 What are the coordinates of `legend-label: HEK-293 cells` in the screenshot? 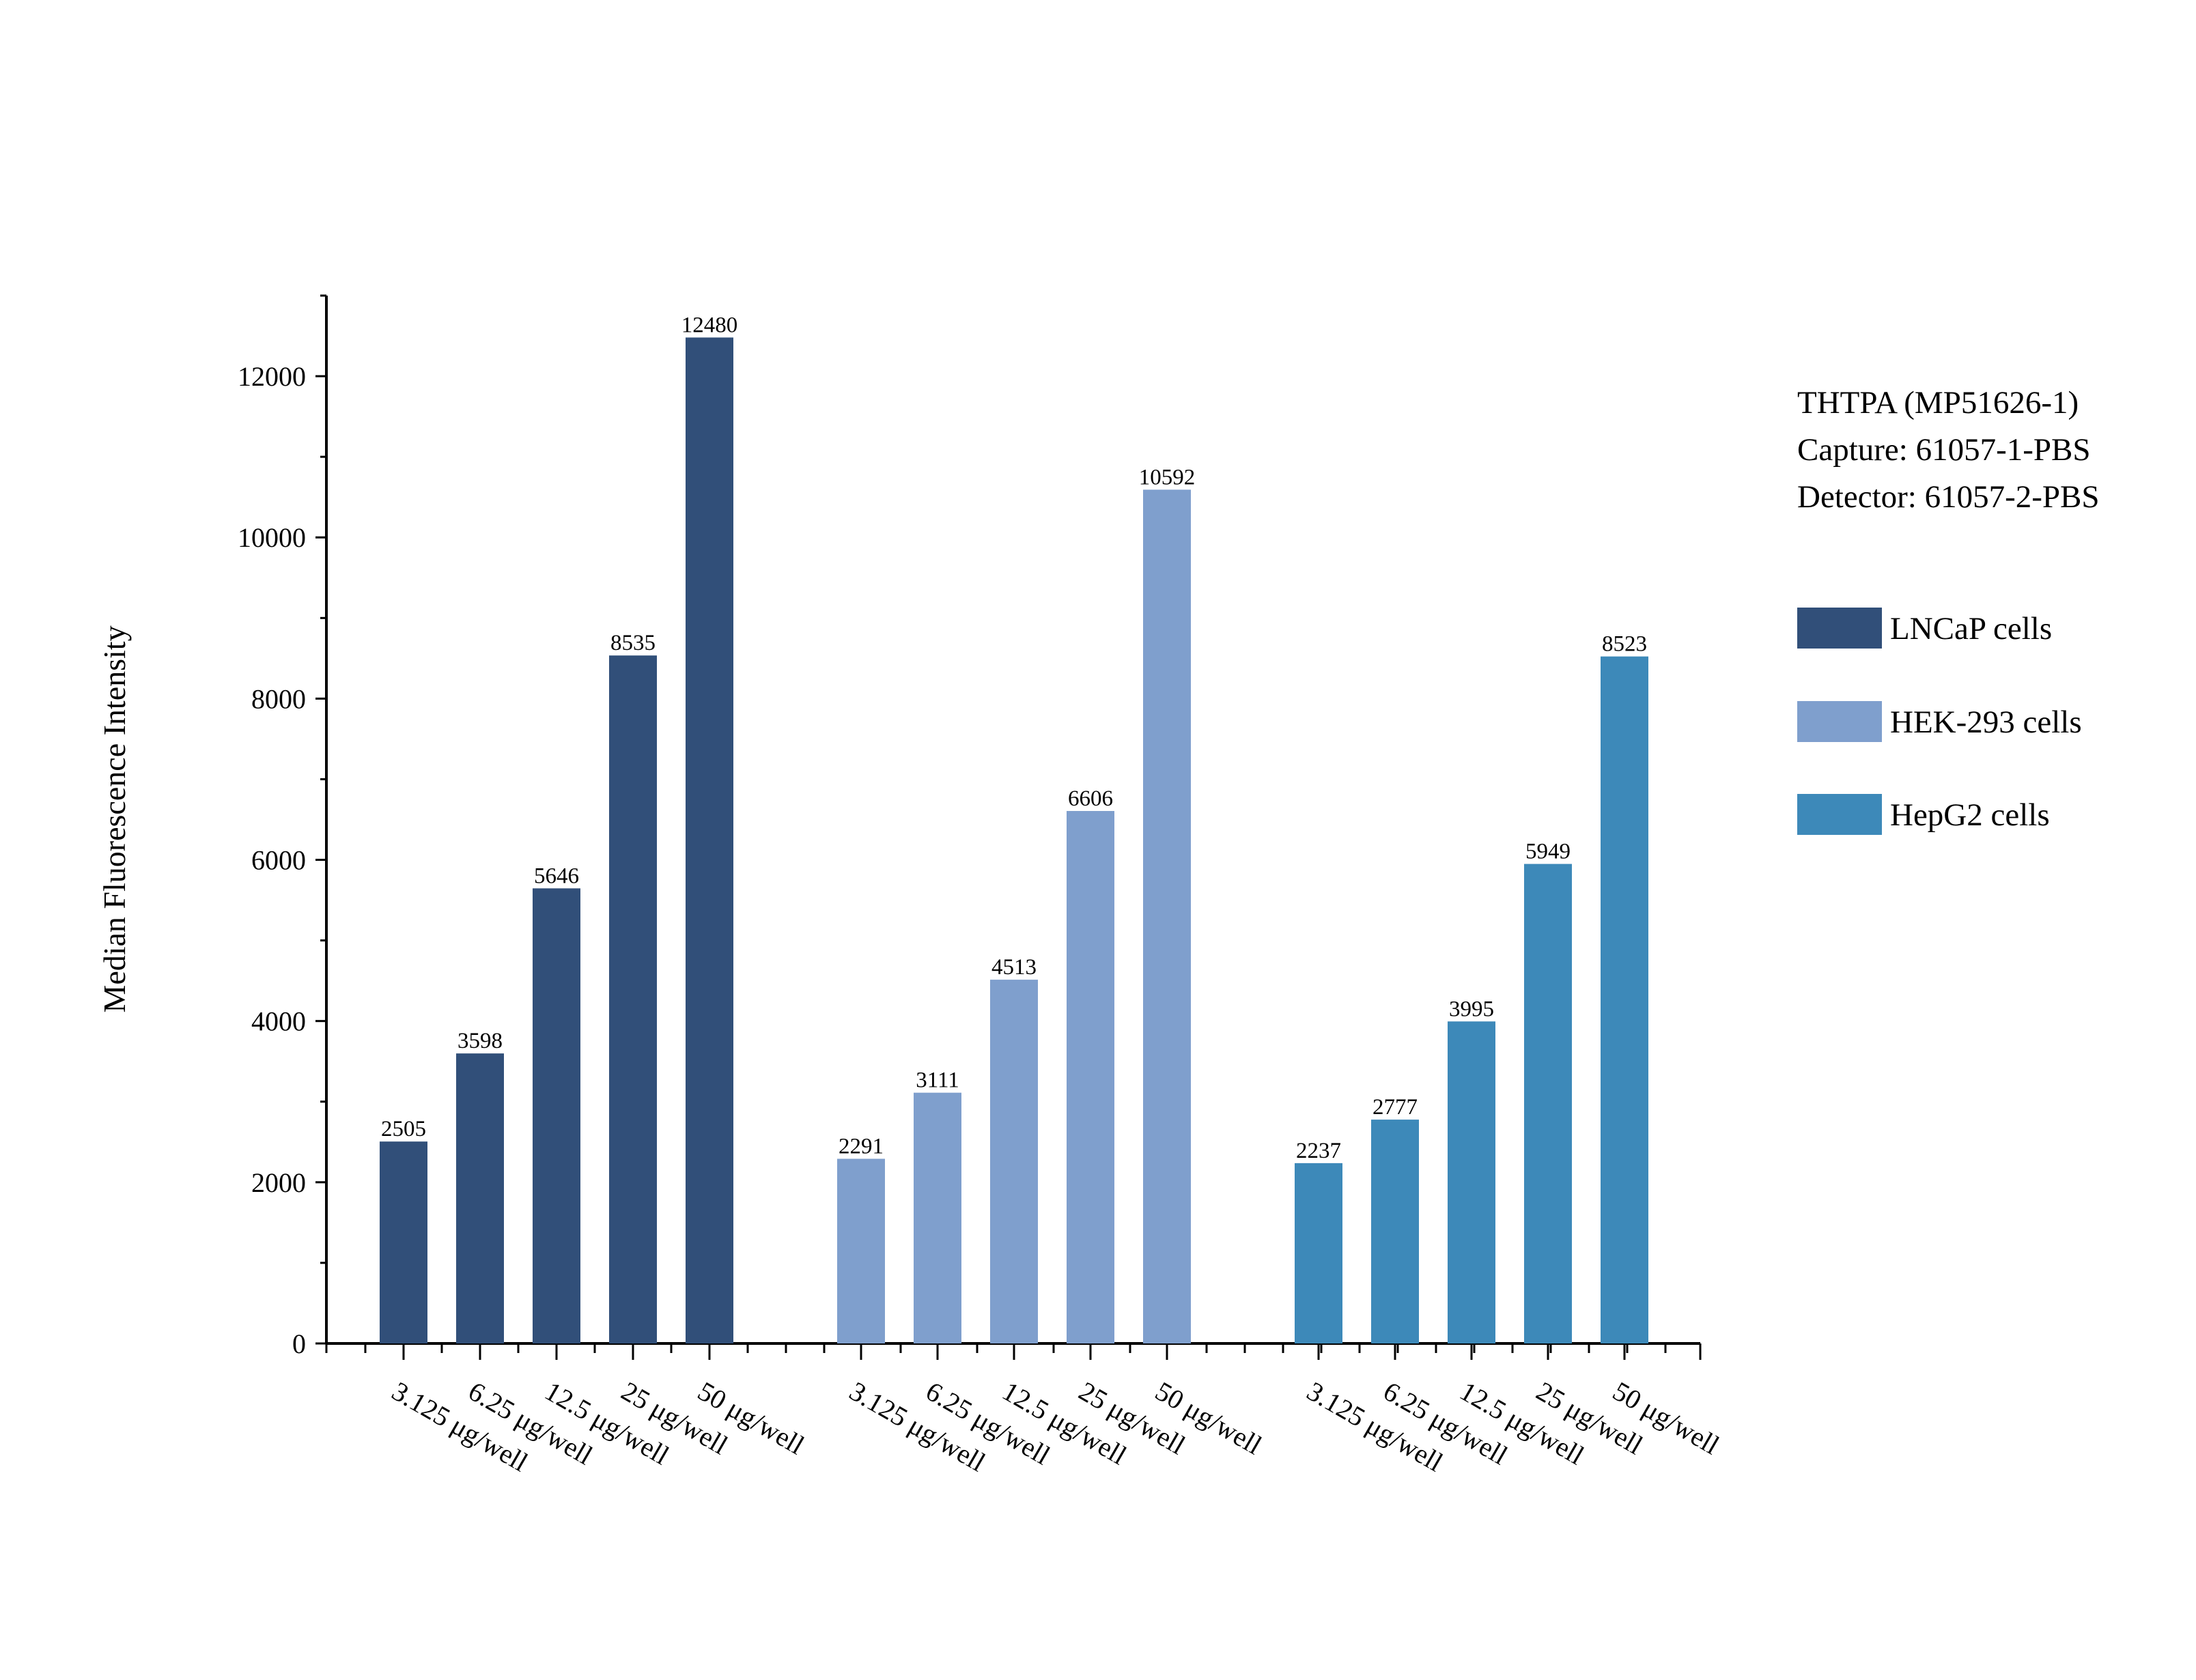 It's located at (1986, 722).